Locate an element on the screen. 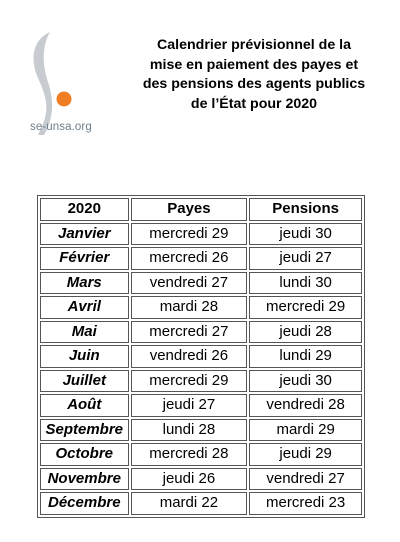 Image resolution: width=400 pixels, height=542 pixels. table-row: Septembre lundi 28 mardi 29 is located at coordinates (201, 429).